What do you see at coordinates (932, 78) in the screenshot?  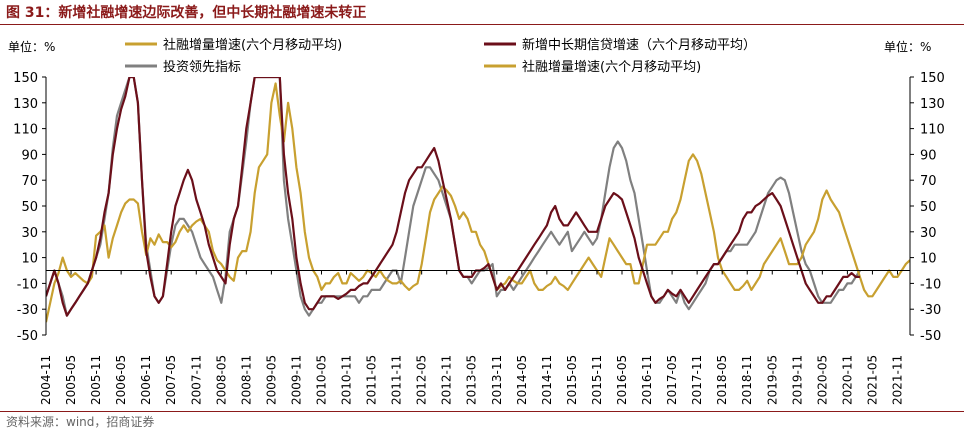 I see `y-tick-label-right: 150` at bounding box center [932, 78].